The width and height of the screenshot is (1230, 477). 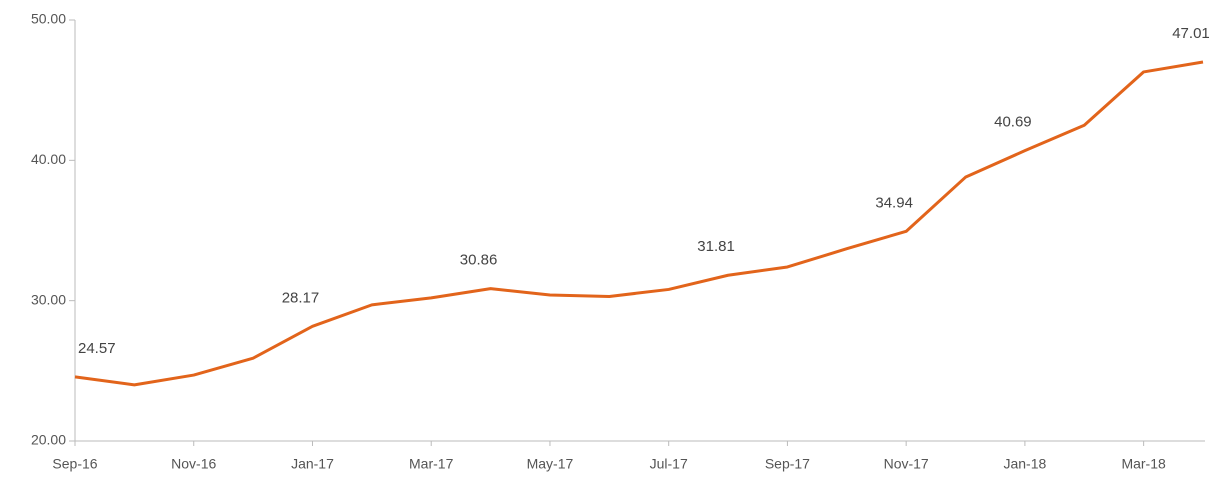 What do you see at coordinates (1143, 464) in the screenshot?
I see `x-tick-label: Mar-18` at bounding box center [1143, 464].